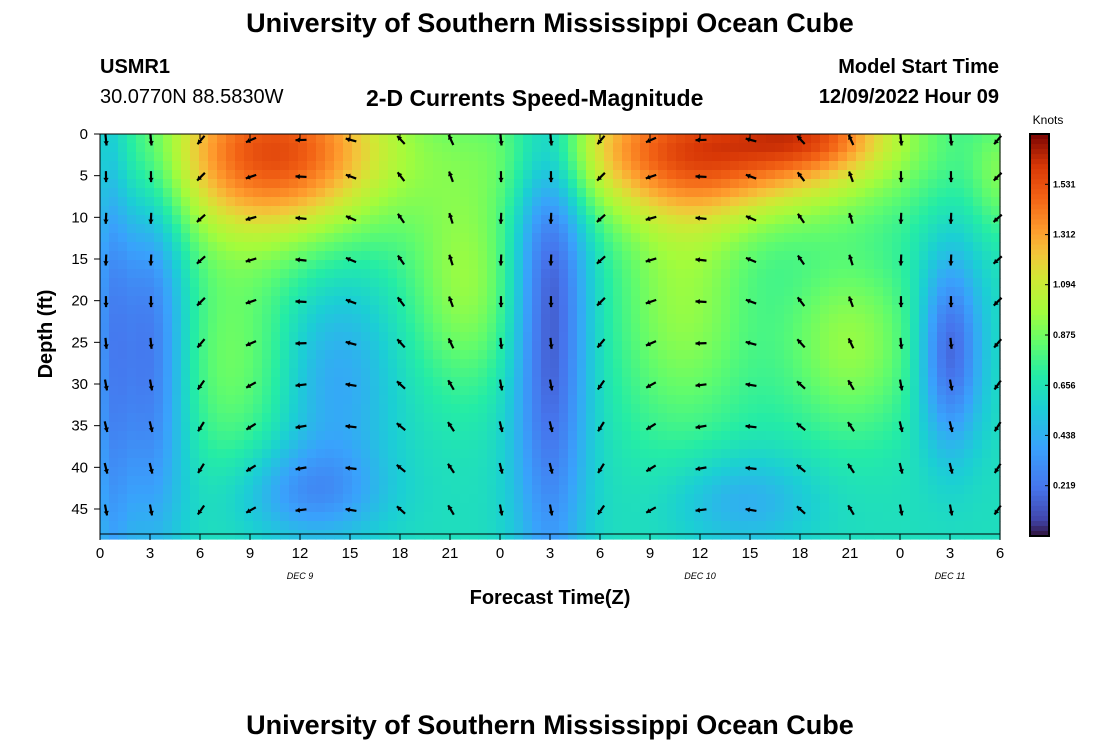  What do you see at coordinates (1064, 235) in the screenshot?
I see `colorbar-tick-label: 1.312` at bounding box center [1064, 235].